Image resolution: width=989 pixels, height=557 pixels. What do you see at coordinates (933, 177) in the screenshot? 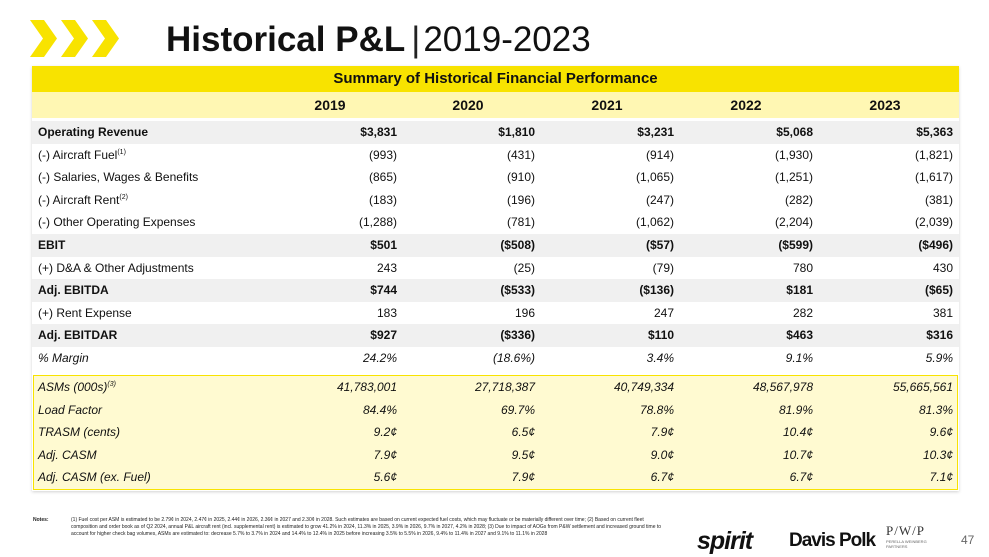
I see `cell-2023: (1,617)` at bounding box center [933, 177].